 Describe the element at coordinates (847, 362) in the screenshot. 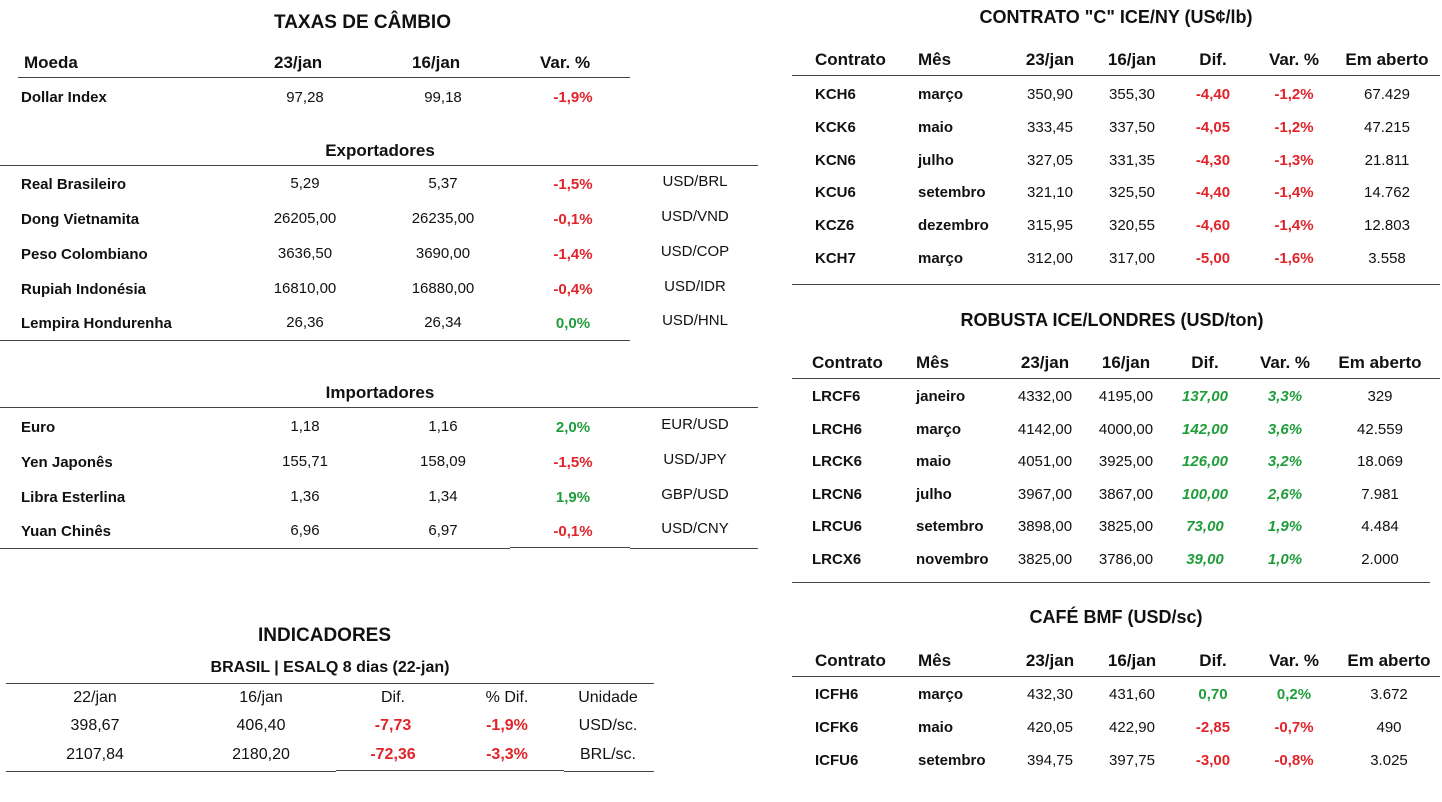

I see `robusta-col-header: Contrato` at that location.